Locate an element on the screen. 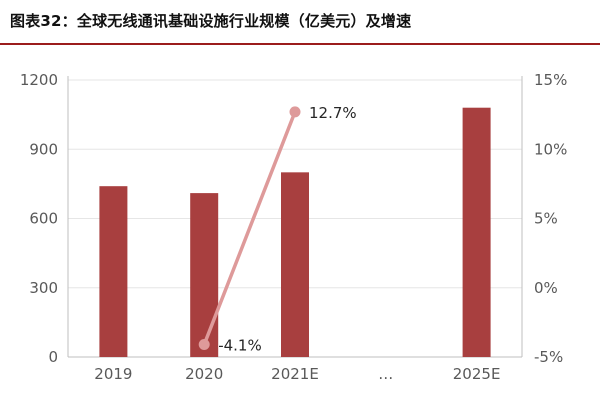 This screenshot has height=400, width=600. x-tick-label: 2025E is located at coordinates (477, 374).